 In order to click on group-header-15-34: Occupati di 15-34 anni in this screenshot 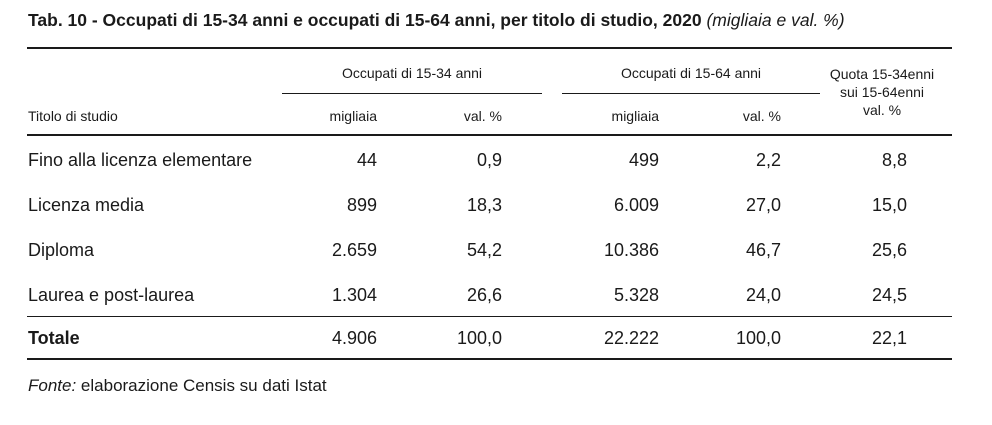, I will do `click(412, 73)`.